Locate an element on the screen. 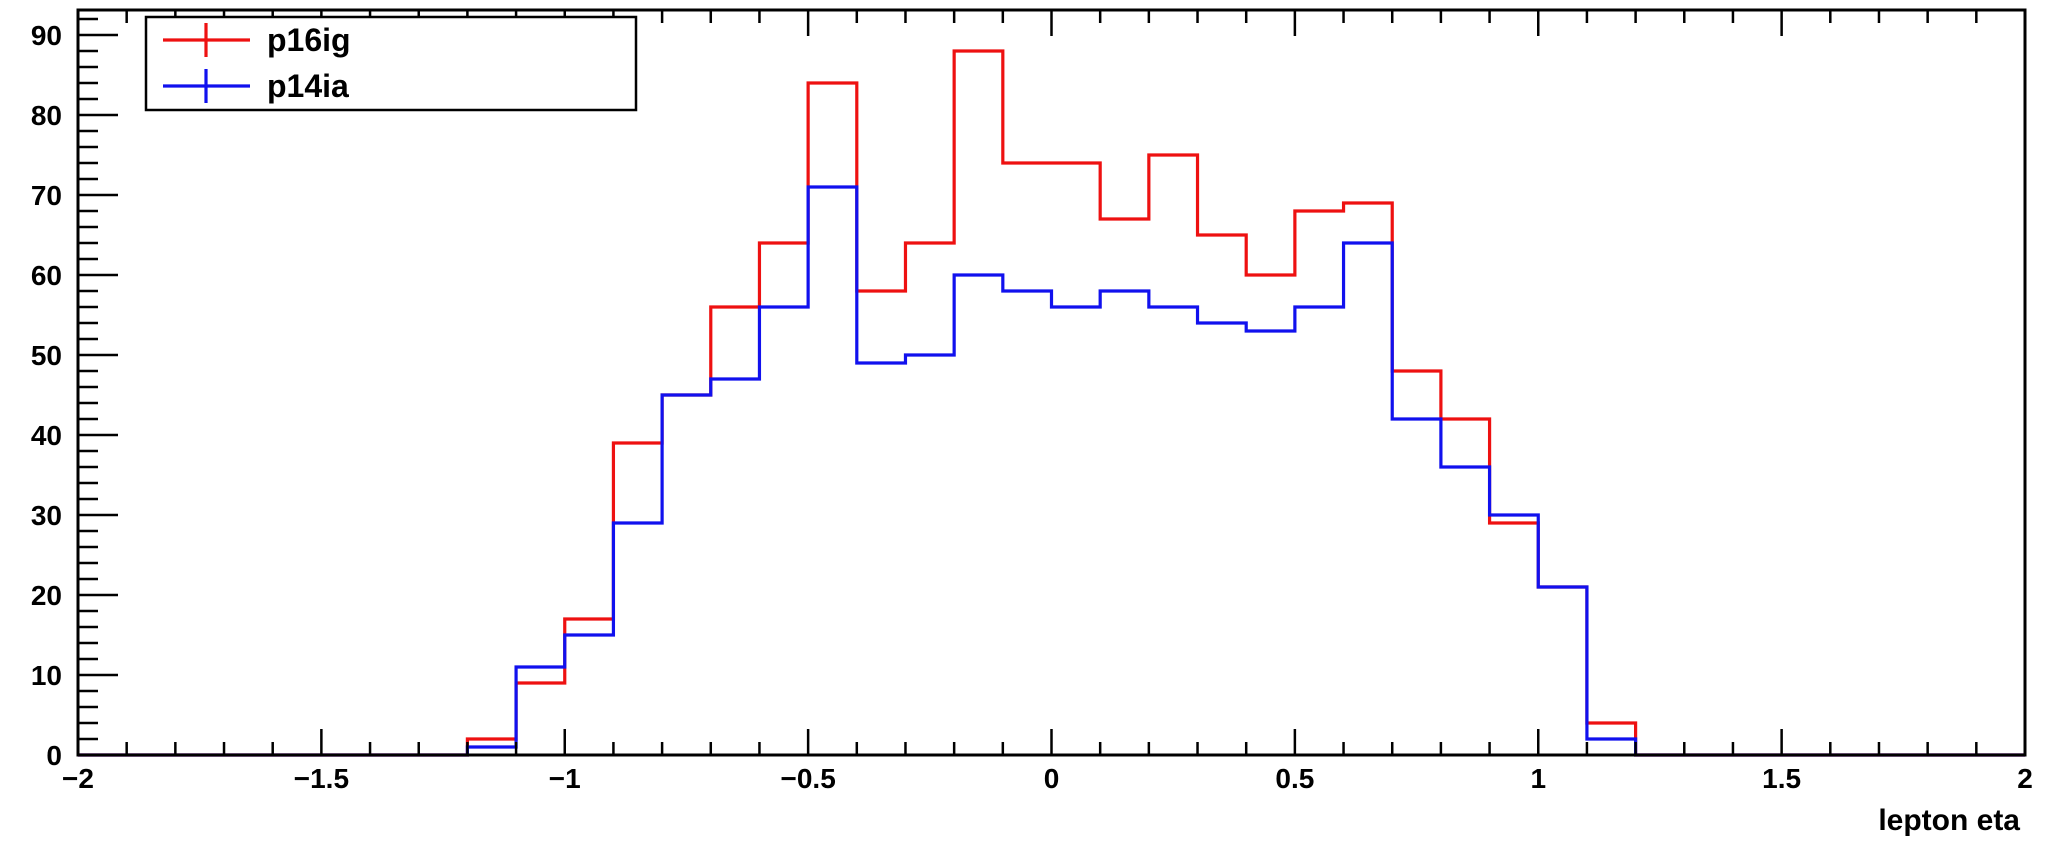  x-tick-label: 0.5 is located at coordinates (1294, 778).